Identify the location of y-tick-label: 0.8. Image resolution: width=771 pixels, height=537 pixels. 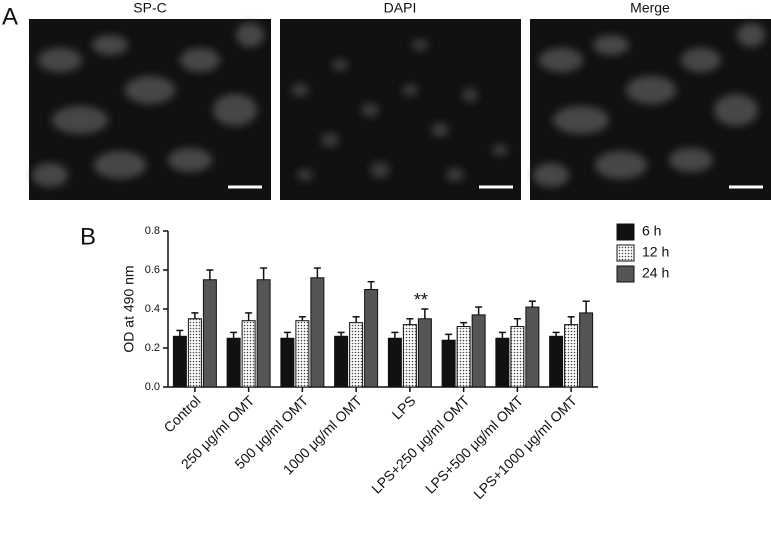
(152, 231).